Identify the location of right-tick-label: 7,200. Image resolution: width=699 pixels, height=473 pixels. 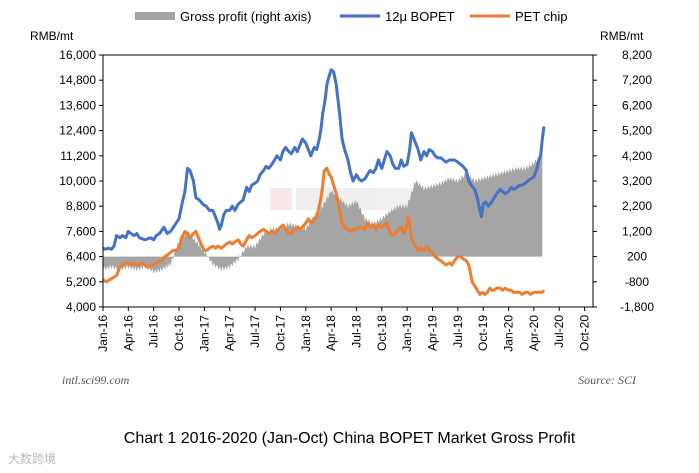
(637, 80).